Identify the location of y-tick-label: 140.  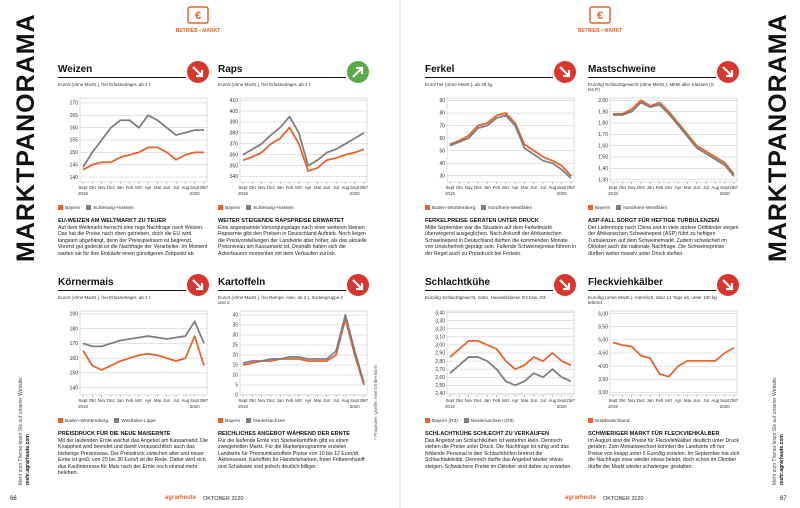
(74, 388).